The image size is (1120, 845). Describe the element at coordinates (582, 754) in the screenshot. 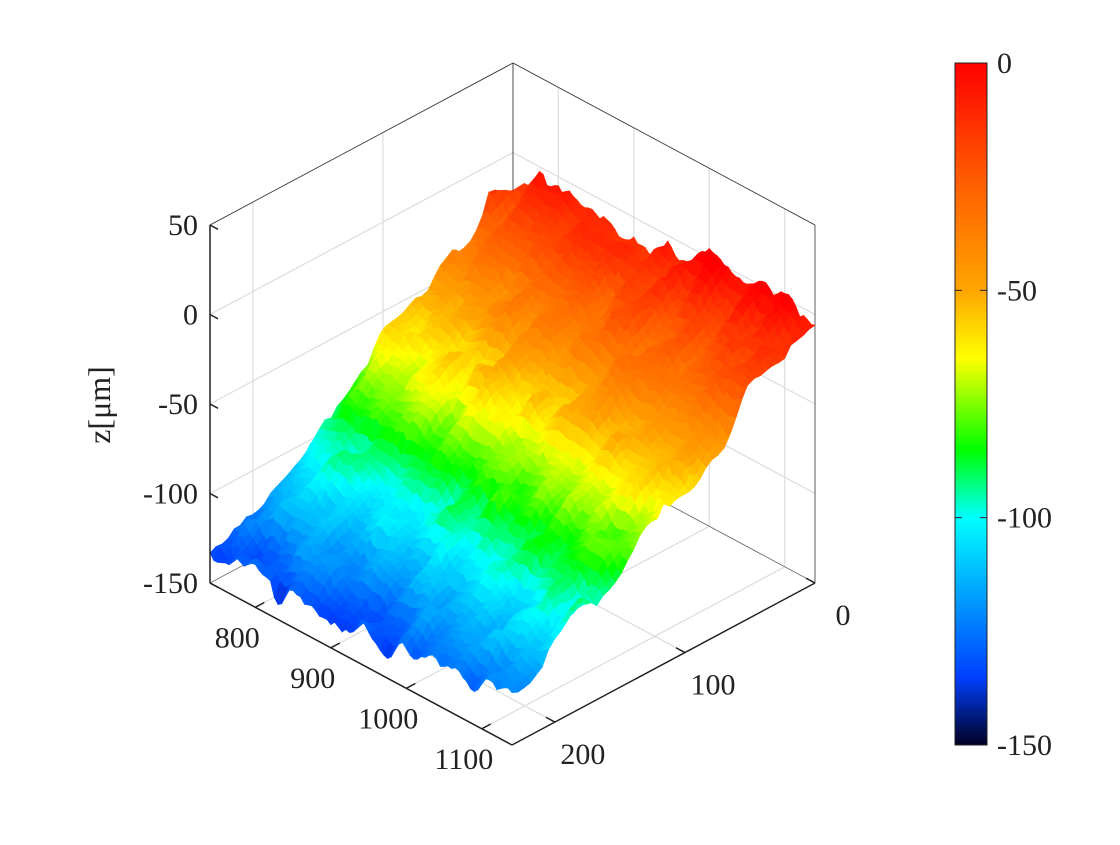

I see `y-tick-label: 200` at that location.